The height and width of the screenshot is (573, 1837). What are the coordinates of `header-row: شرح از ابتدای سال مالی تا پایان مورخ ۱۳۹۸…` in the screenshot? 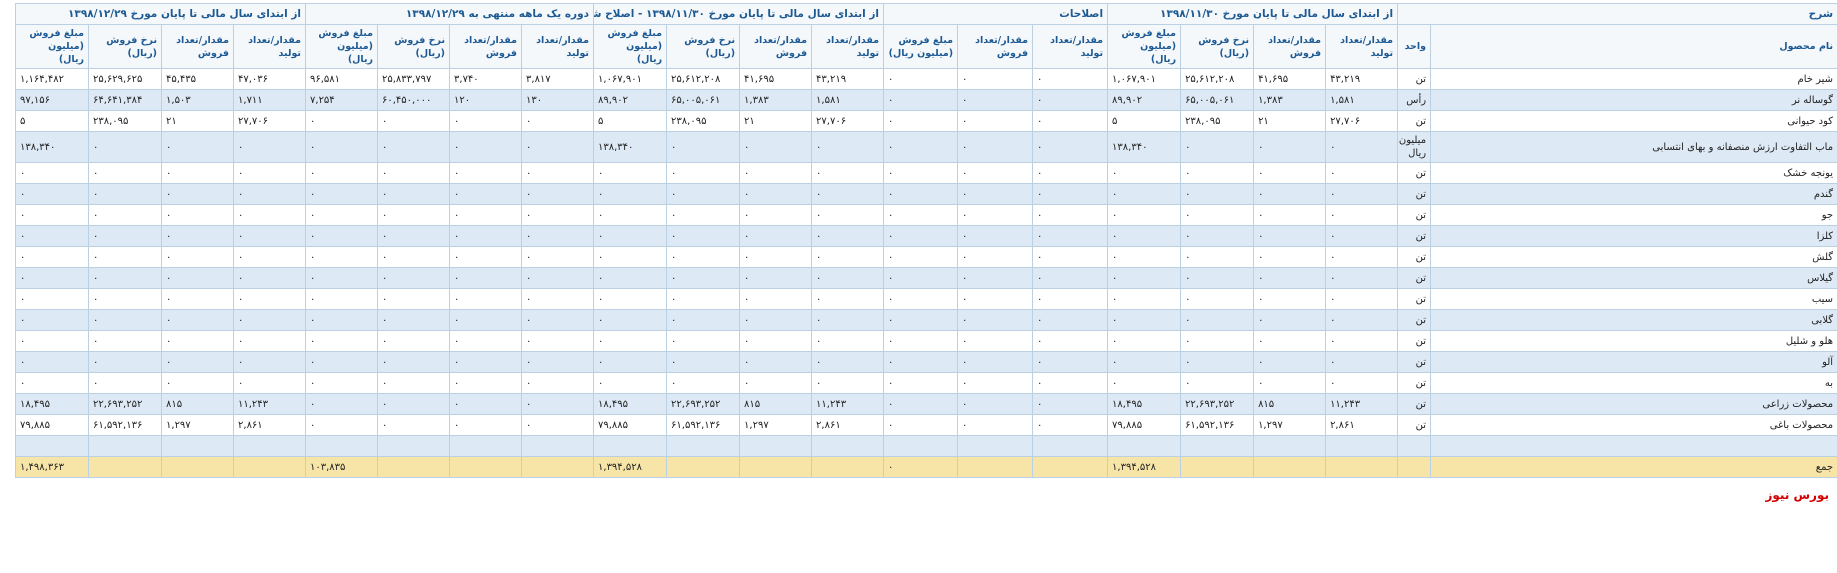 It's located at (925, 14).